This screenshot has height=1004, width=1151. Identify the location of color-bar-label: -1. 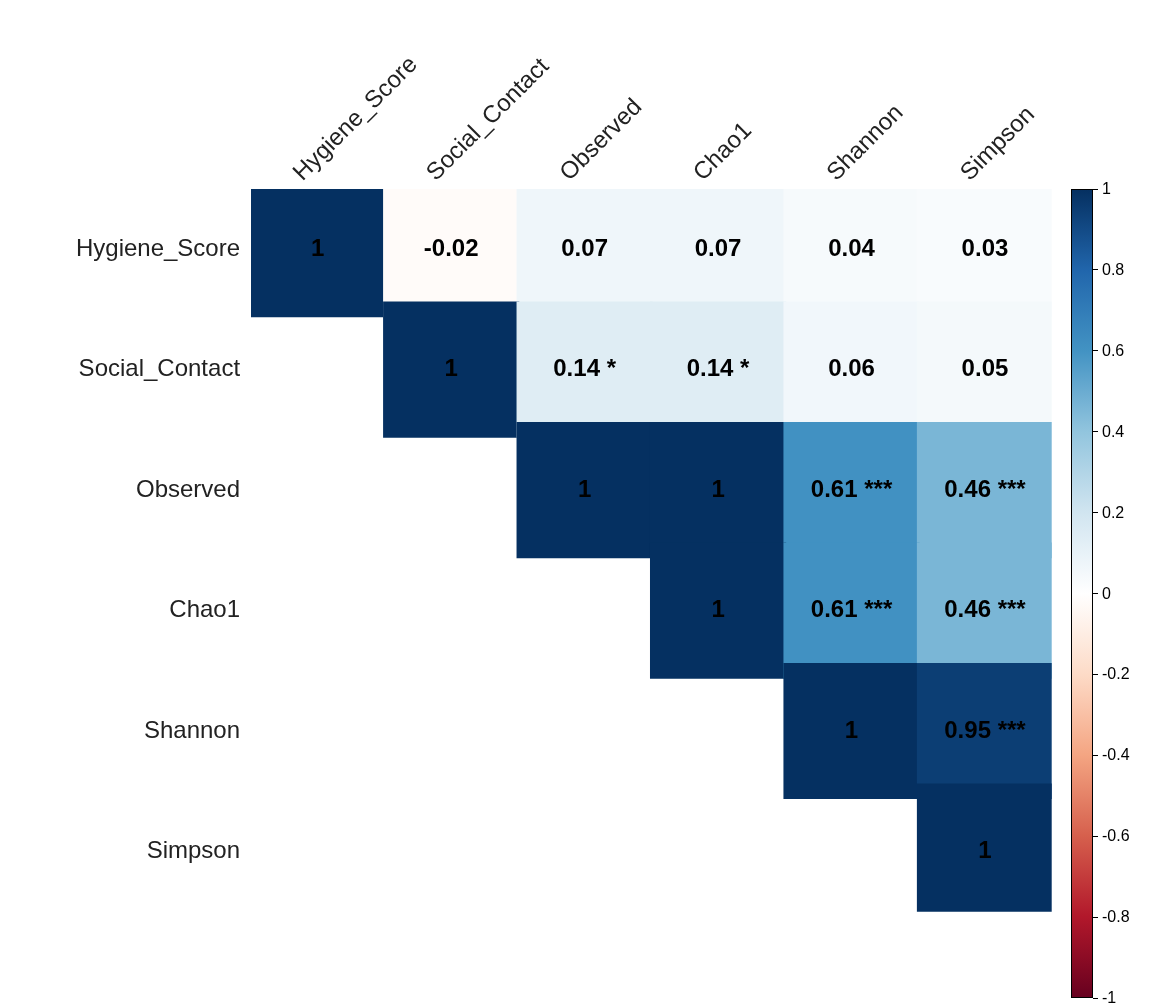
(1109, 996).